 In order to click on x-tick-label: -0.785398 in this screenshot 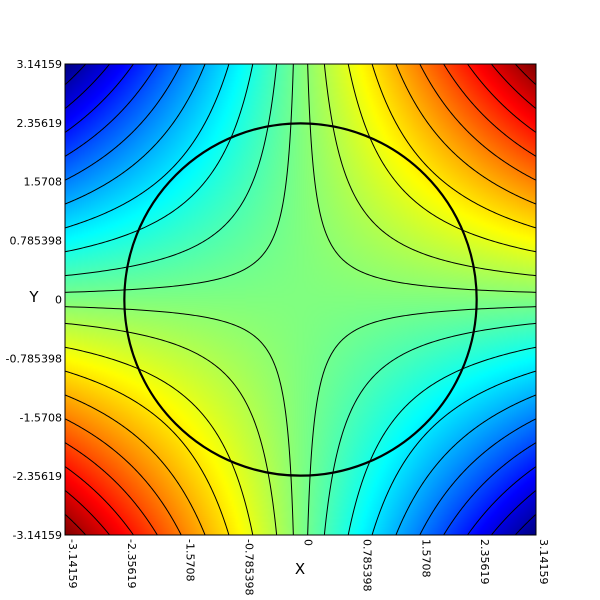, I will do `click(249, 567)`.